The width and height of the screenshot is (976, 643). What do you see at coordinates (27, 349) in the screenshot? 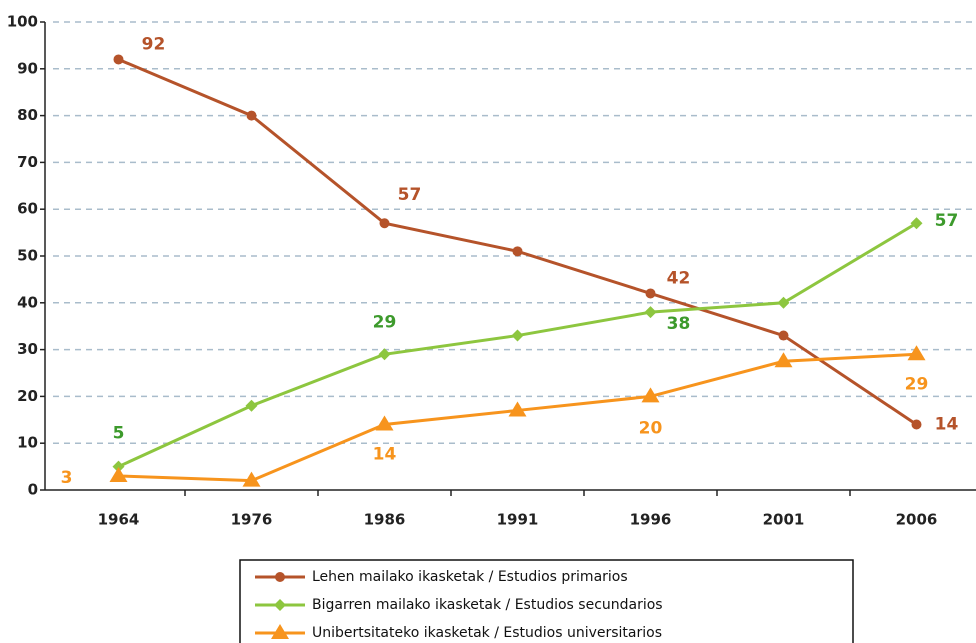
I see `y-tick-label: 30` at bounding box center [27, 349].